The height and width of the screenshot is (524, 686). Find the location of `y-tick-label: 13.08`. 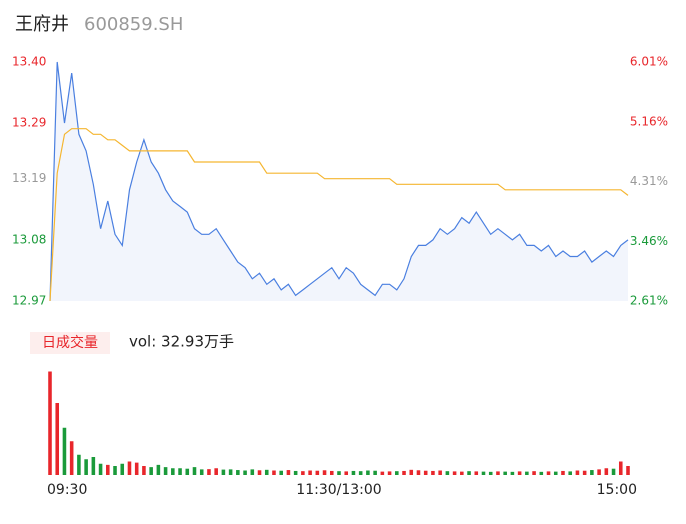

y-tick-label: 13.08 is located at coordinates (29, 239).